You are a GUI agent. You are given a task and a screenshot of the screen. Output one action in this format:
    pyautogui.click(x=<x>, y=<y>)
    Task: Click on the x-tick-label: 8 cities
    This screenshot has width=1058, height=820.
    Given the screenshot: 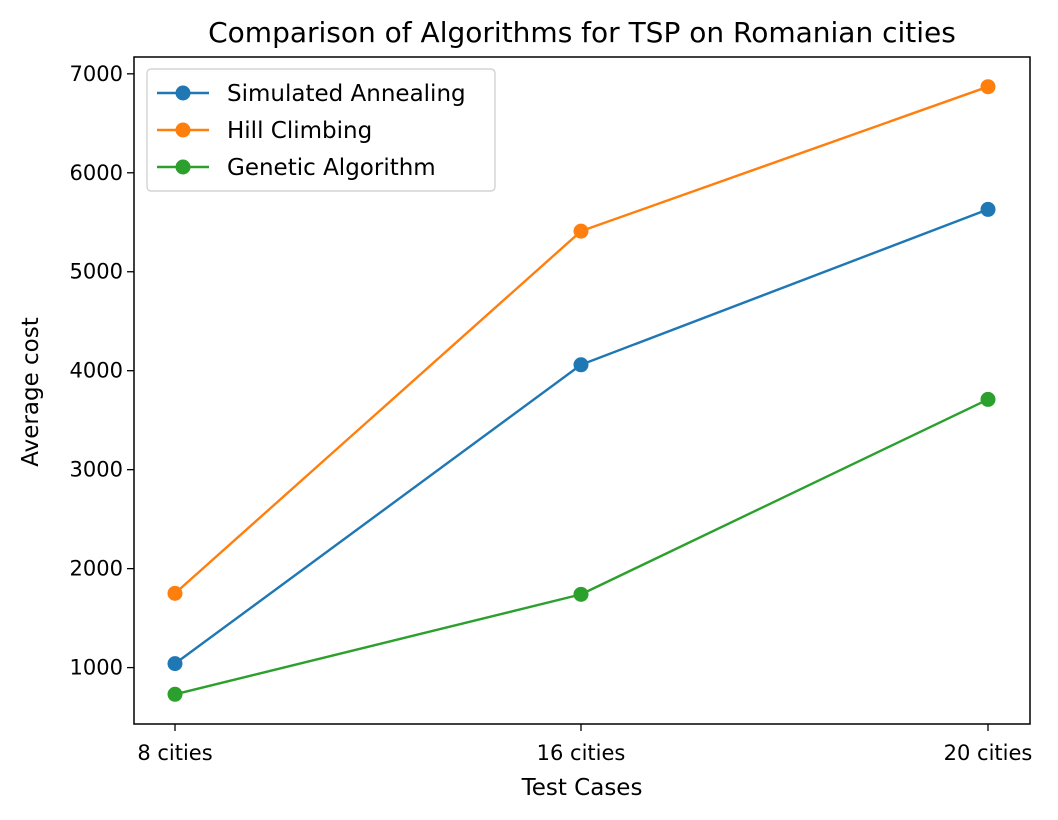 What is the action you would take?
    pyautogui.click(x=174, y=753)
    